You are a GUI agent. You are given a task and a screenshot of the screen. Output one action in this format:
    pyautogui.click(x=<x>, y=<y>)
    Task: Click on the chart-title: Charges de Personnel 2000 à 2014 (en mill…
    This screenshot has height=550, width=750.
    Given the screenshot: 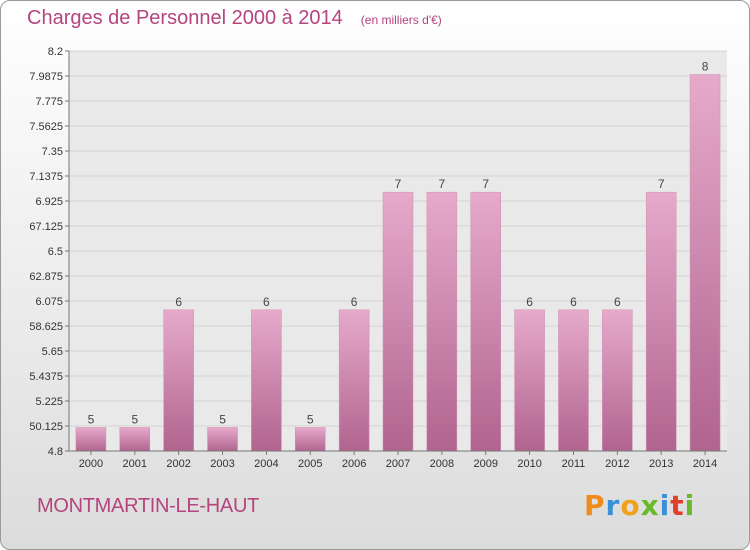 What is the action you would take?
    pyautogui.click(x=234, y=18)
    